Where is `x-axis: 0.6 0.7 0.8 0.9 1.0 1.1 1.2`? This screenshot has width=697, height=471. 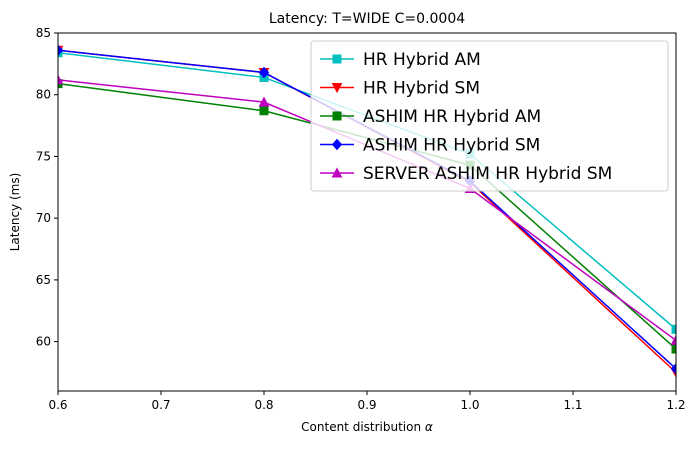
x-axis: 0.6 0.7 0.8 0.9 1.0 1.1 1.2 is located at coordinates (367, 401).